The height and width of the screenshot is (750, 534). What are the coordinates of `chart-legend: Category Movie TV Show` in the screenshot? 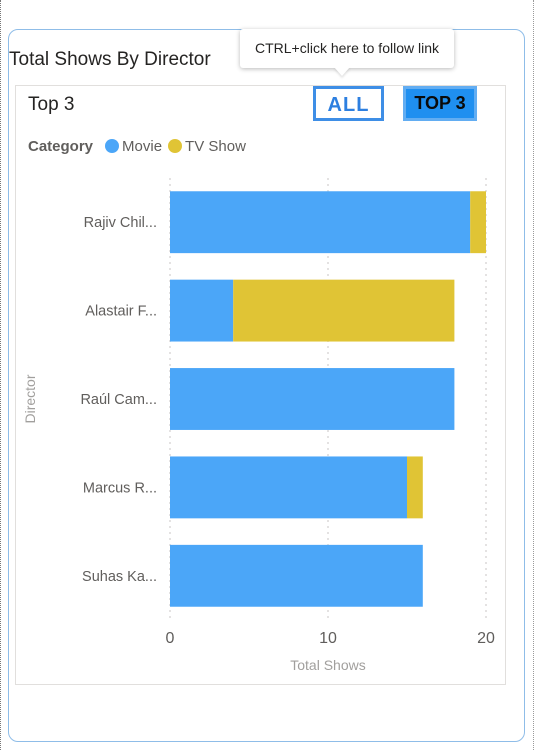 It's located at (140, 146).